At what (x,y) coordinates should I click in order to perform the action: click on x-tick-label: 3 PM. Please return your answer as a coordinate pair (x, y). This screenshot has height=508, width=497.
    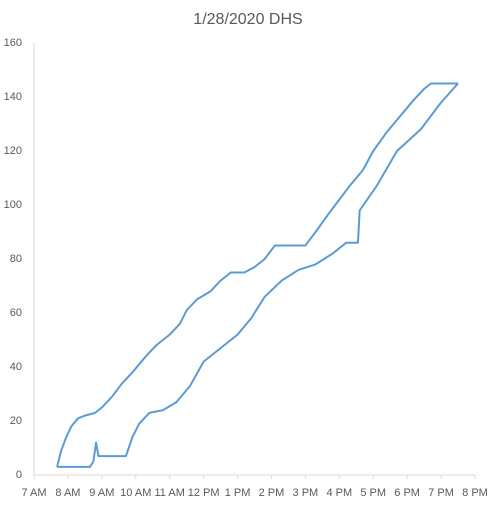
    Looking at the image, I should click on (306, 493).